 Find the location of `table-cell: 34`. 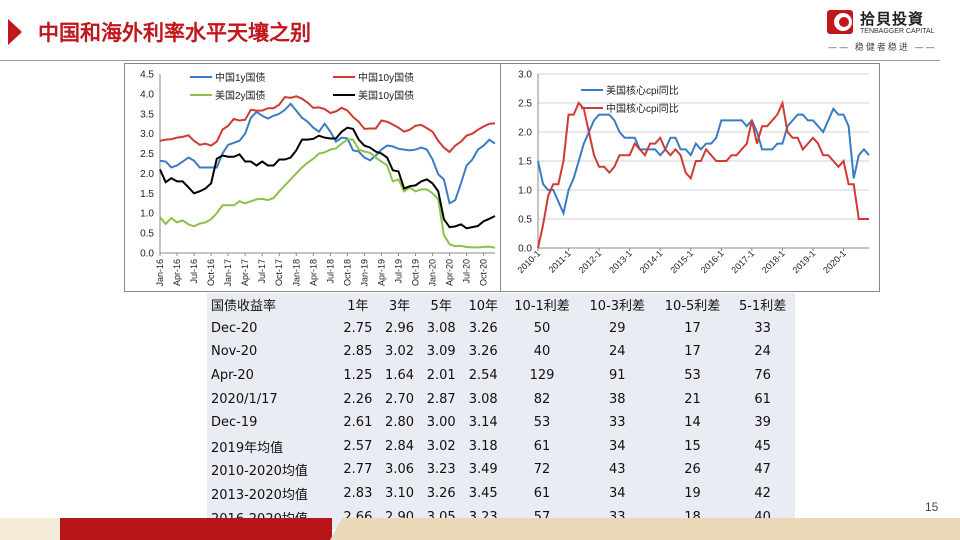

table-cell: 34 is located at coordinates (617, 494).